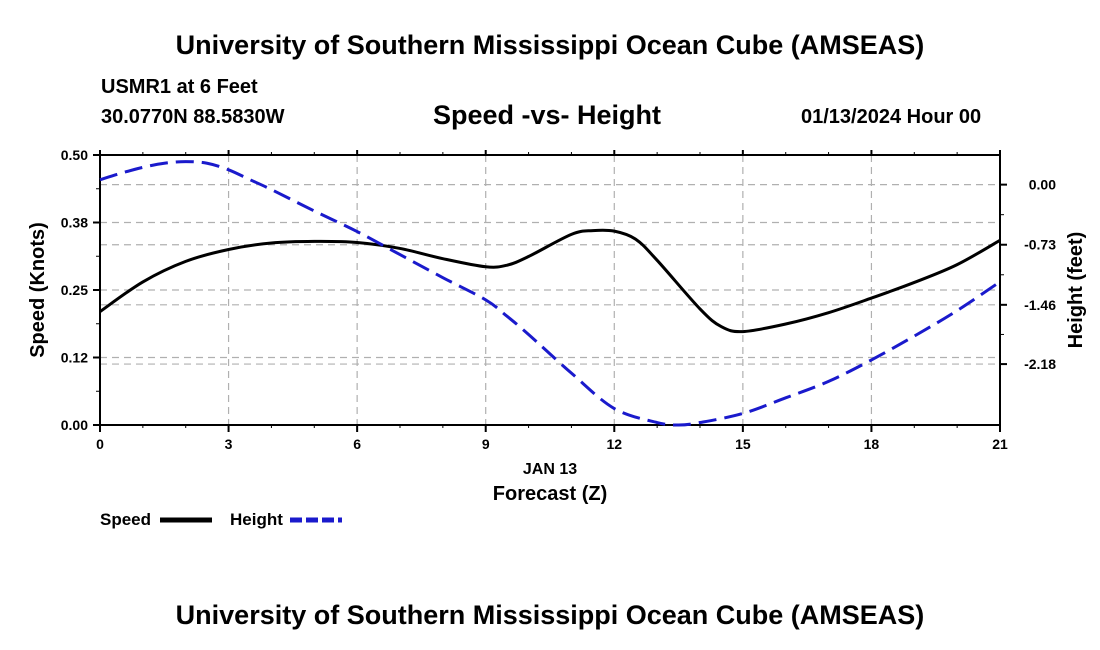 The height and width of the screenshot is (650, 1100). What do you see at coordinates (74, 155) in the screenshot?
I see `y-tick-label: 0.50` at bounding box center [74, 155].